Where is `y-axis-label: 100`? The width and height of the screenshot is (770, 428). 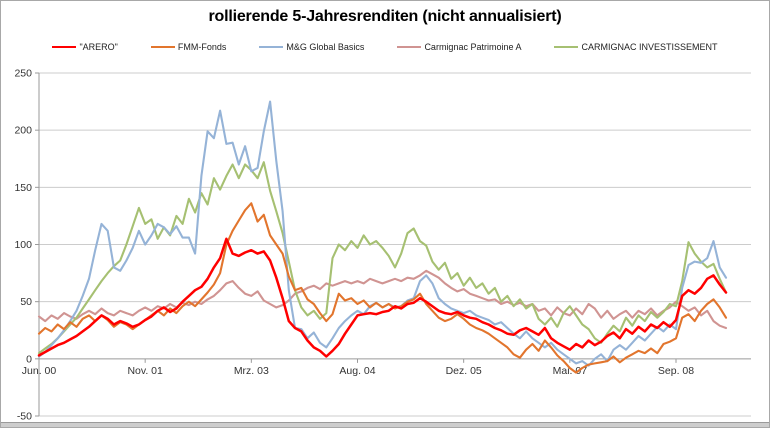 y-axis-label: 100 is located at coordinates (23, 245).